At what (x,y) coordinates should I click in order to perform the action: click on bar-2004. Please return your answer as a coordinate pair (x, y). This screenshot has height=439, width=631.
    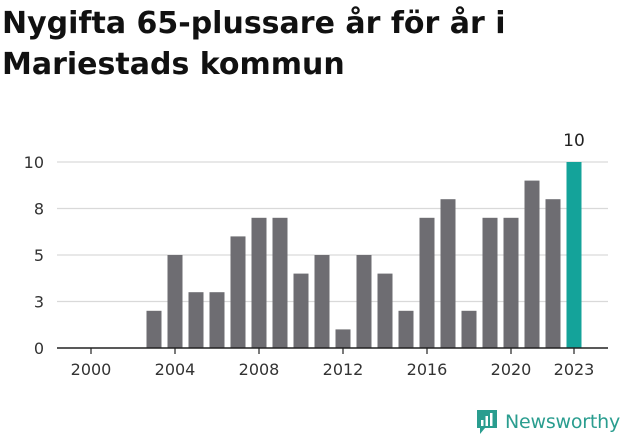
    Looking at the image, I should click on (175, 301).